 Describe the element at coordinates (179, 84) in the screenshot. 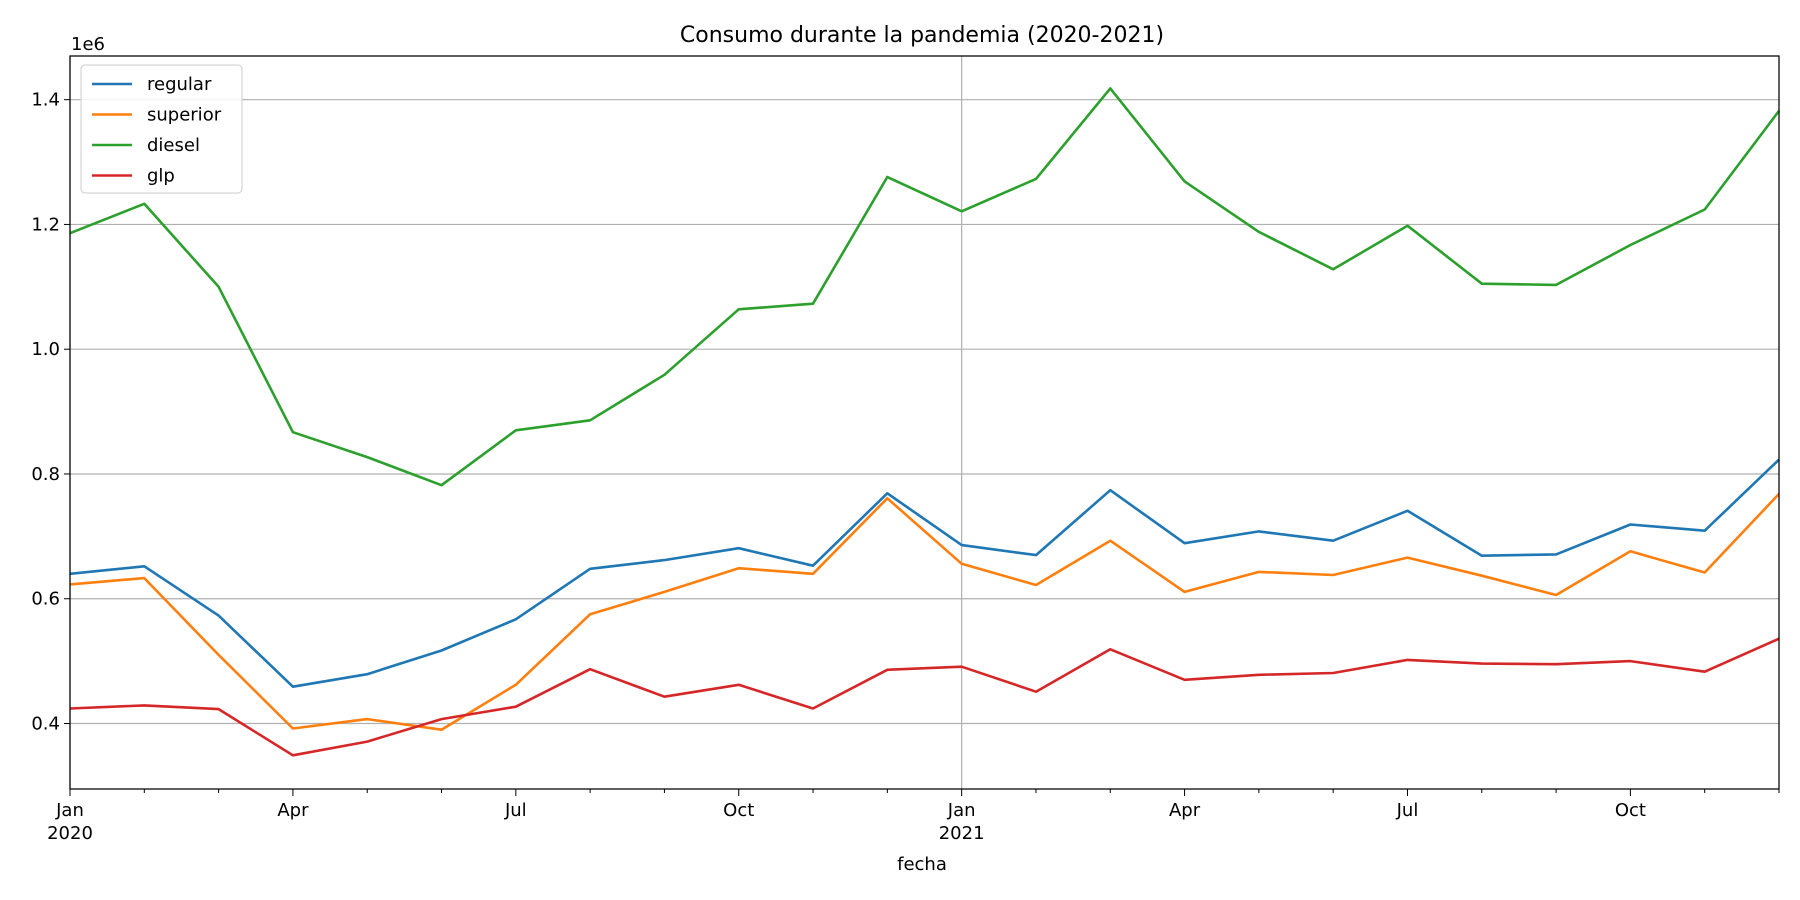

I see `legend-label-regular: regular` at that location.